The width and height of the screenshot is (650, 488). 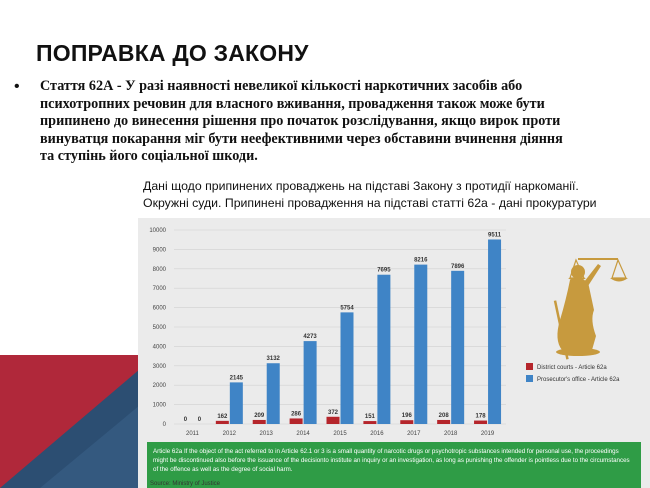 What do you see at coordinates (160, 270) in the screenshot?
I see `y-tick-label: 8000` at bounding box center [160, 270].